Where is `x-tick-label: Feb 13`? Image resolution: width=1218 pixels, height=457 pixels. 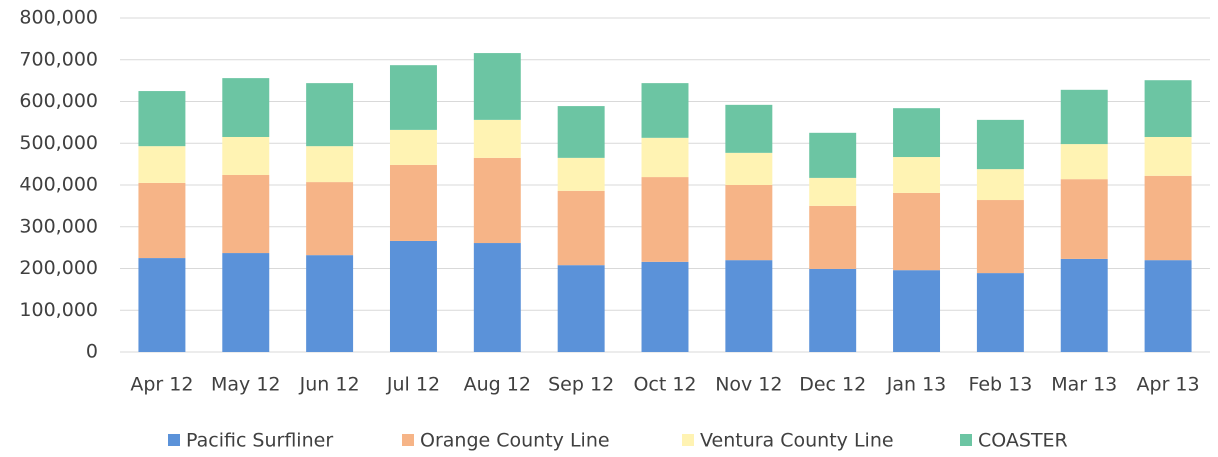 x-tick-label: Feb 13 is located at coordinates (1000, 385).